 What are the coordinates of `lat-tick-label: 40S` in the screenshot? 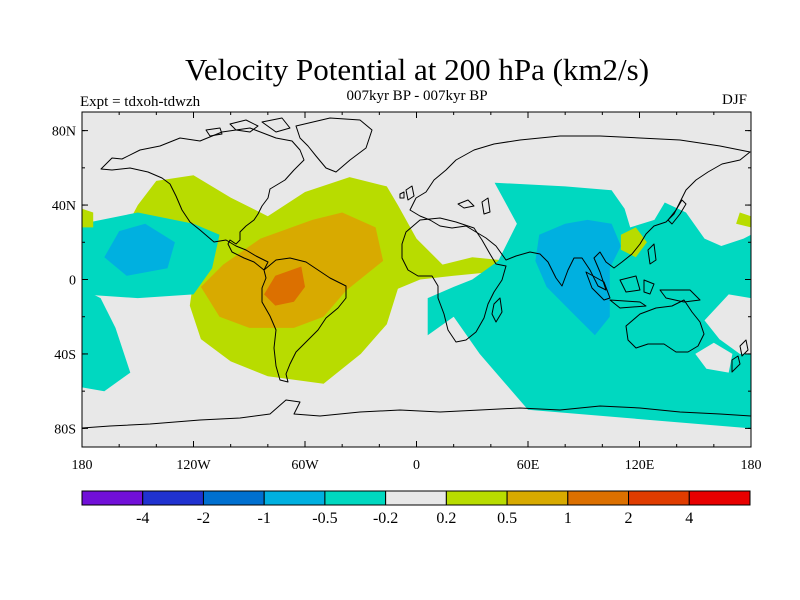 It's located at (65, 355).